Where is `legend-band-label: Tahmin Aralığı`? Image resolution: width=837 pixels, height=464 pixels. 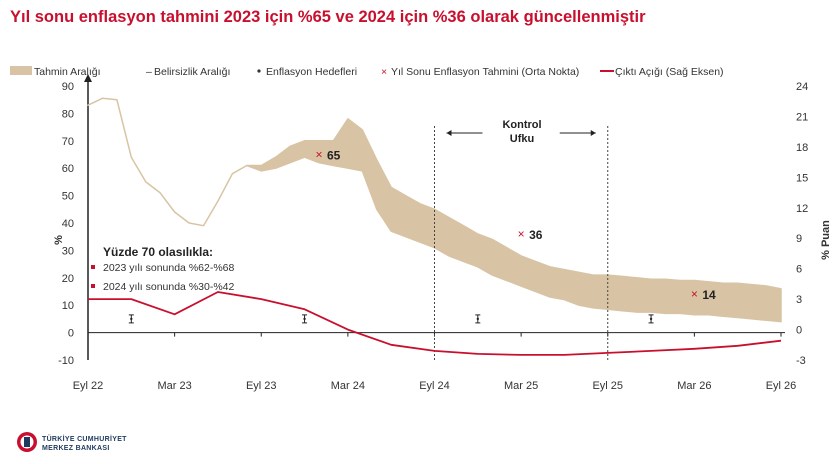 legend-band-label: Tahmin Aralığı is located at coordinates (67, 72).